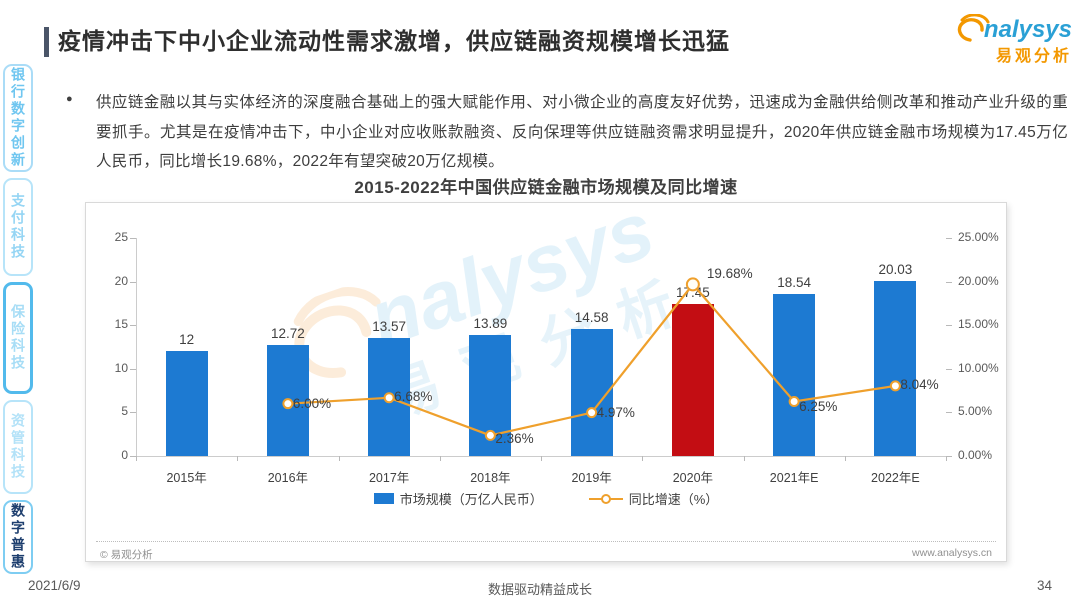 This screenshot has width=1080, height=608. Describe the element at coordinates (394, 41) in the screenshot. I see `page-title: 疫情冲击下中小企业流动性需求激增，供应链融资规模增长迅猛` at that location.